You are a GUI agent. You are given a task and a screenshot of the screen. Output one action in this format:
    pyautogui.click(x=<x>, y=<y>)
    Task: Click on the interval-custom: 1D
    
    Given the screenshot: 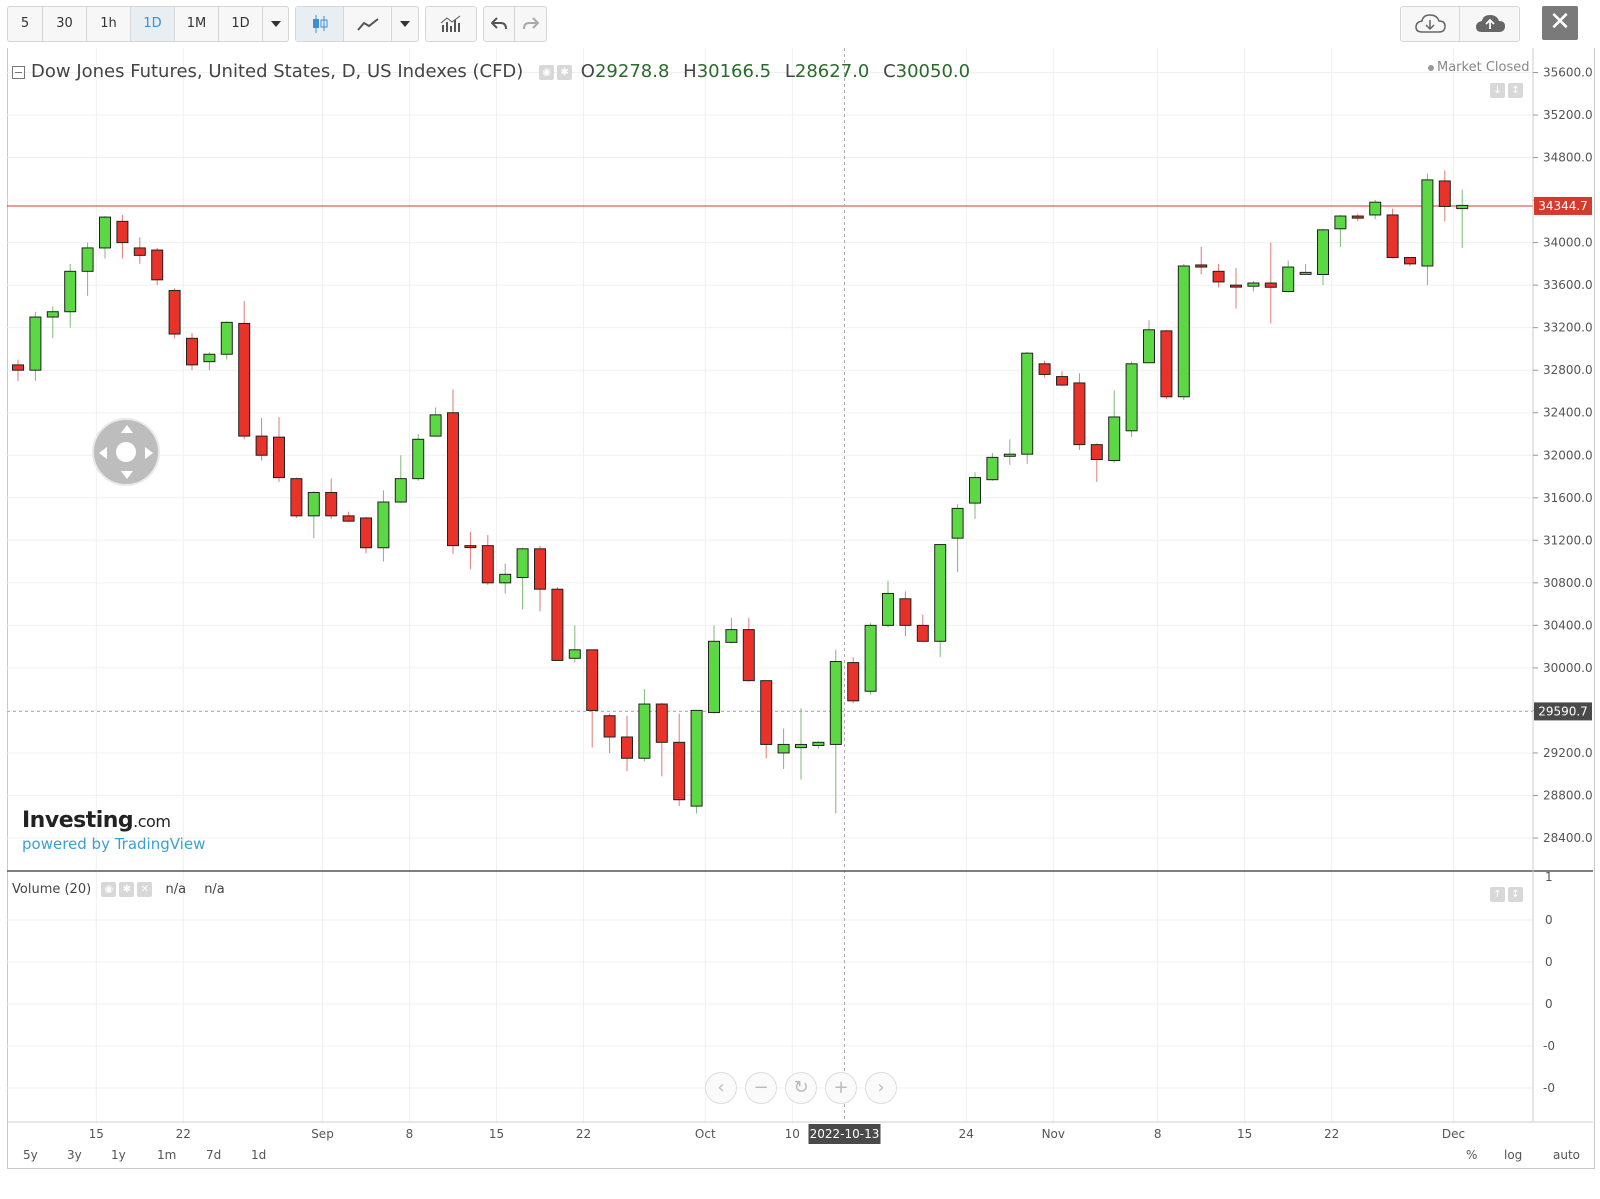 What is the action you would take?
    pyautogui.click(x=241, y=24)
    